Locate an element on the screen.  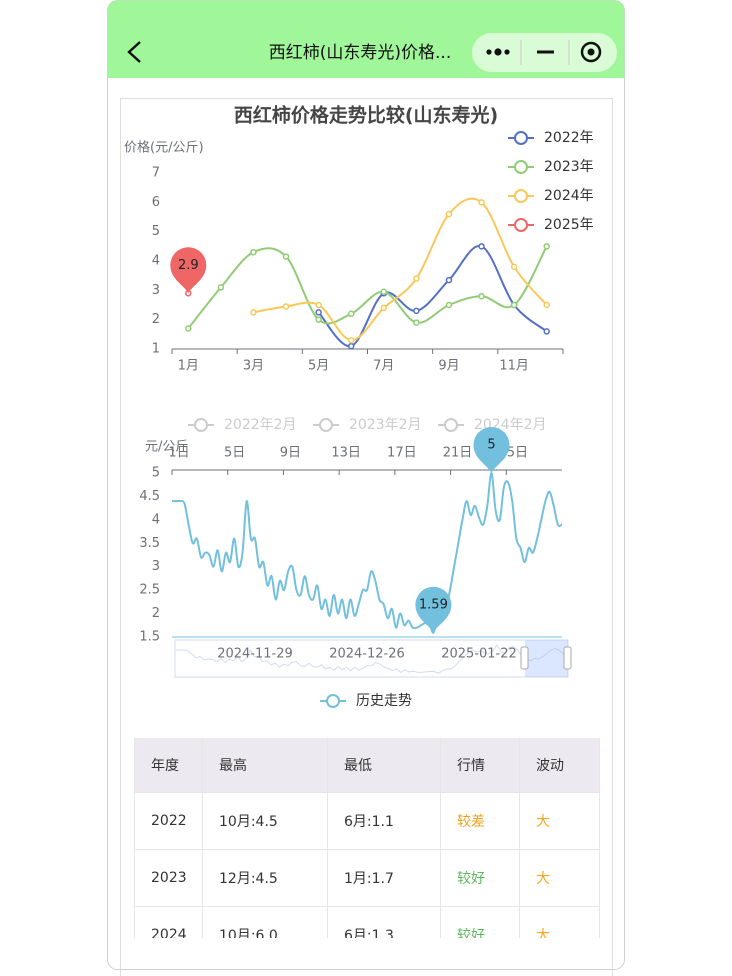
header-cell: 年度 is located at coordinates (168, 765).